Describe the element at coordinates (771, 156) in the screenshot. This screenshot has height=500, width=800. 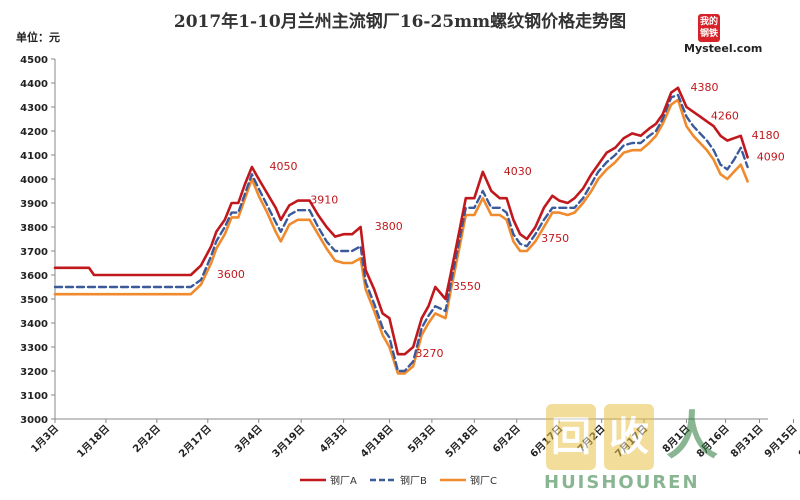
I see `data-label: 4090` at that location.